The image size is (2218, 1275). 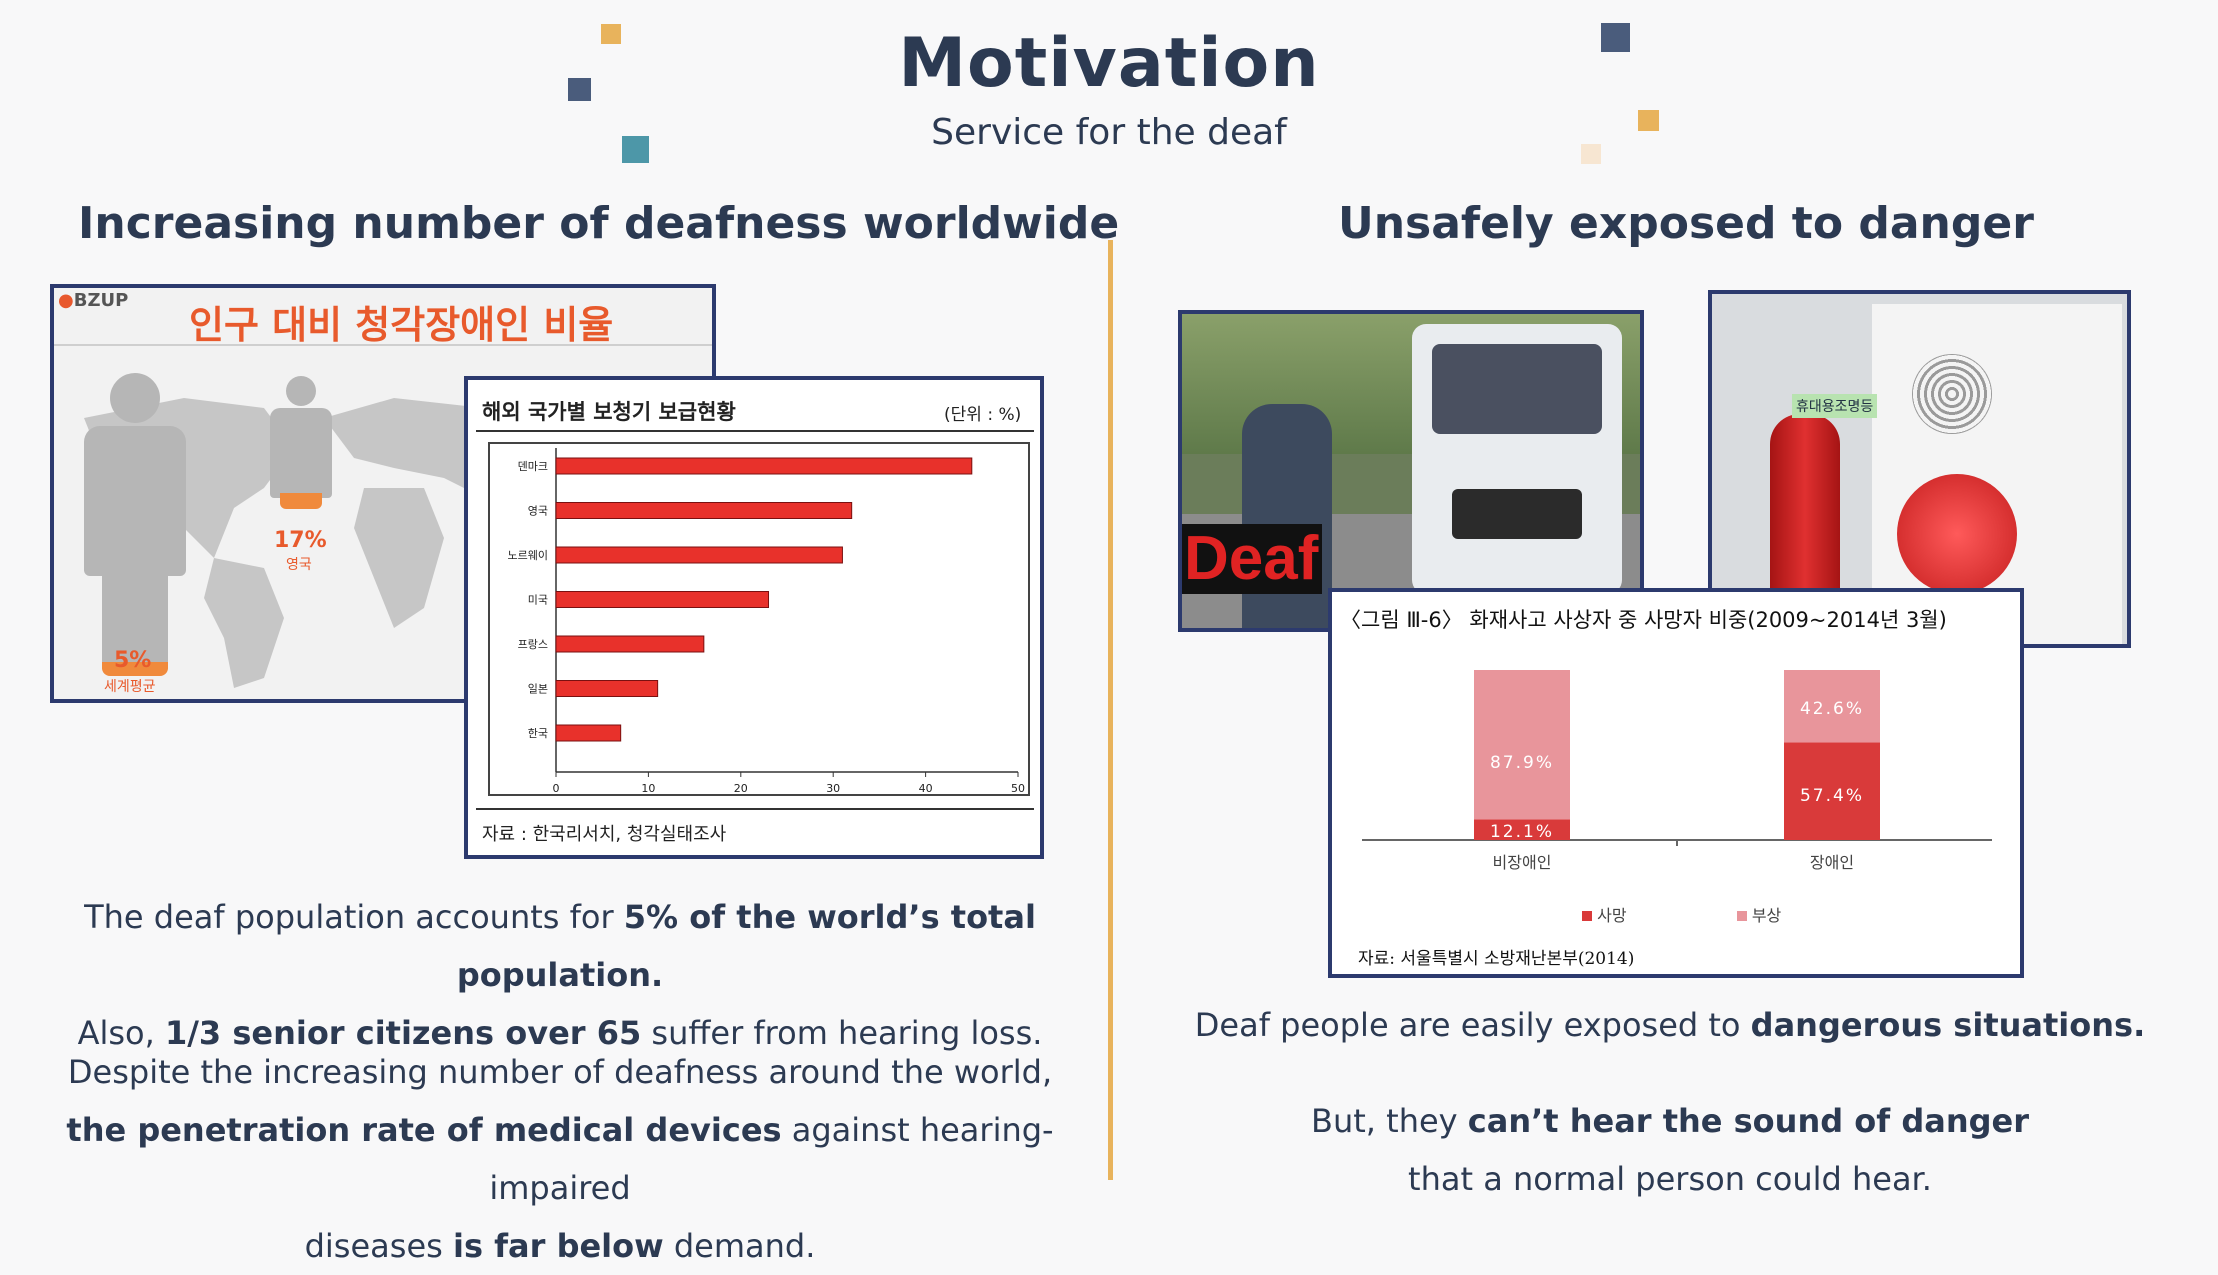 What do you see at coordinates (533, 466) in the screenshot?
I see `category-label: 덴마크` at bounding box center [533, 466].